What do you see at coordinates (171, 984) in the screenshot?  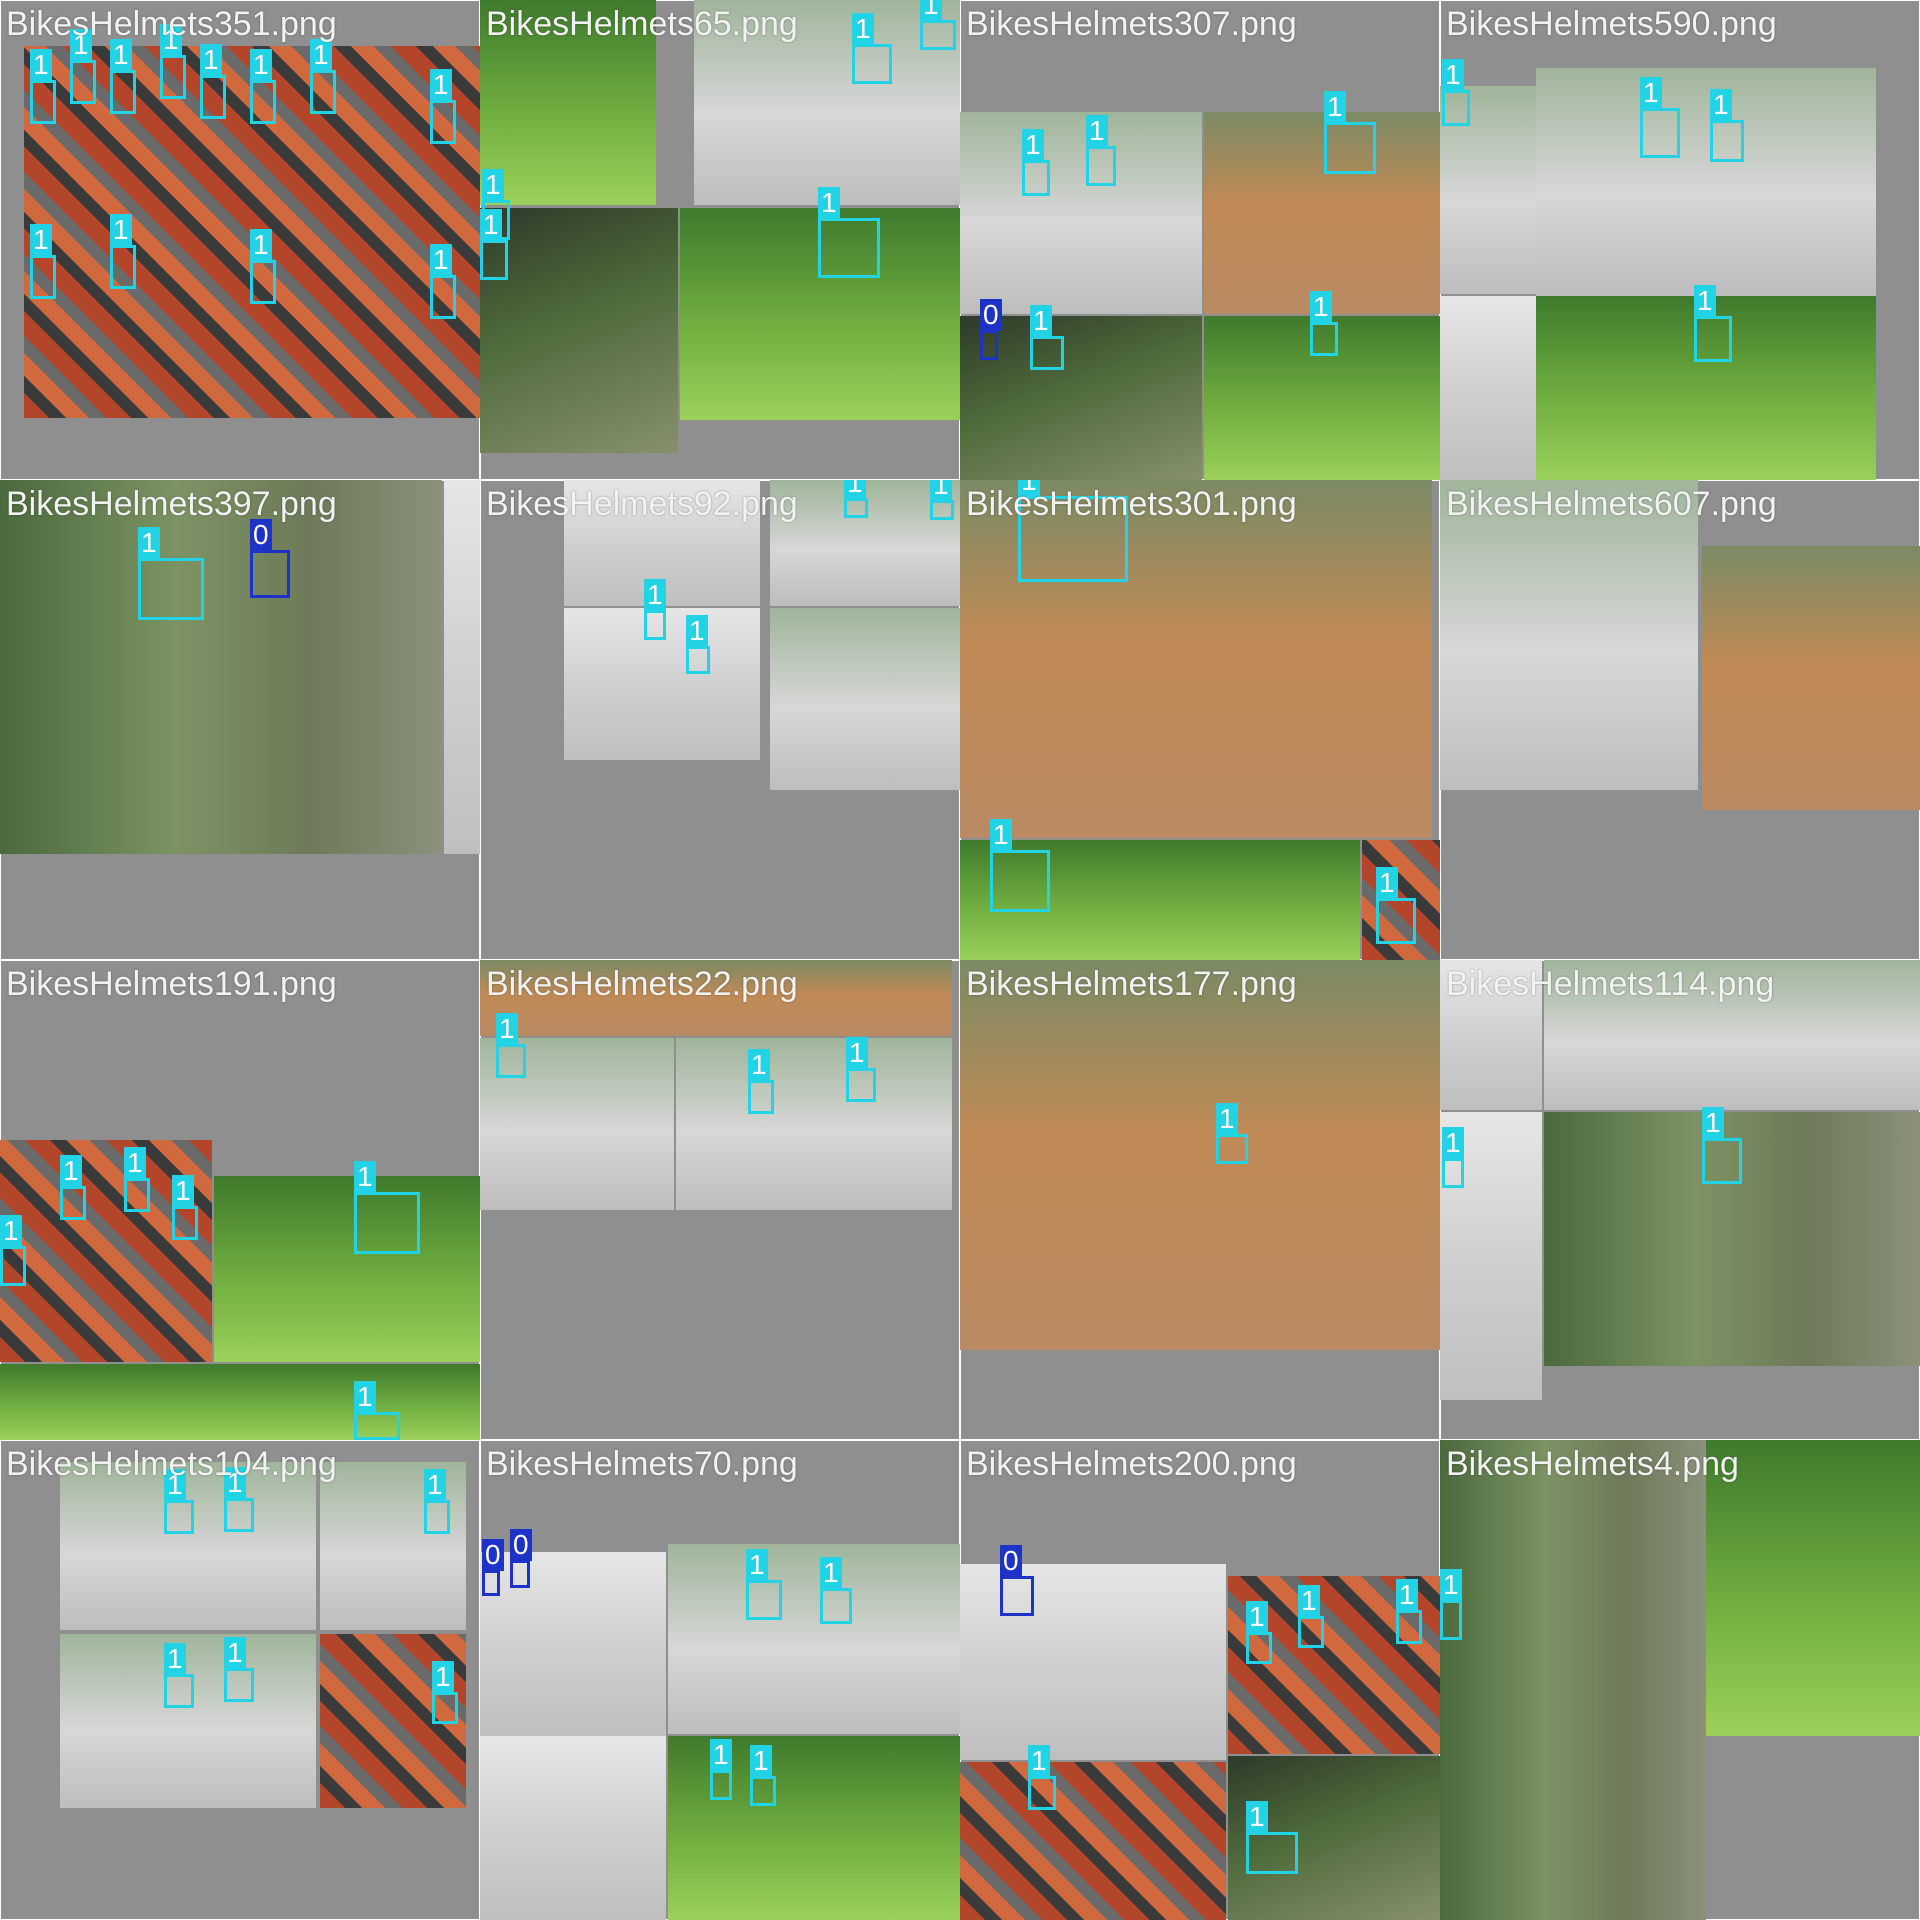 I see `tile-filename: BikesHelmets191.png` at bounding box center [171, 984].